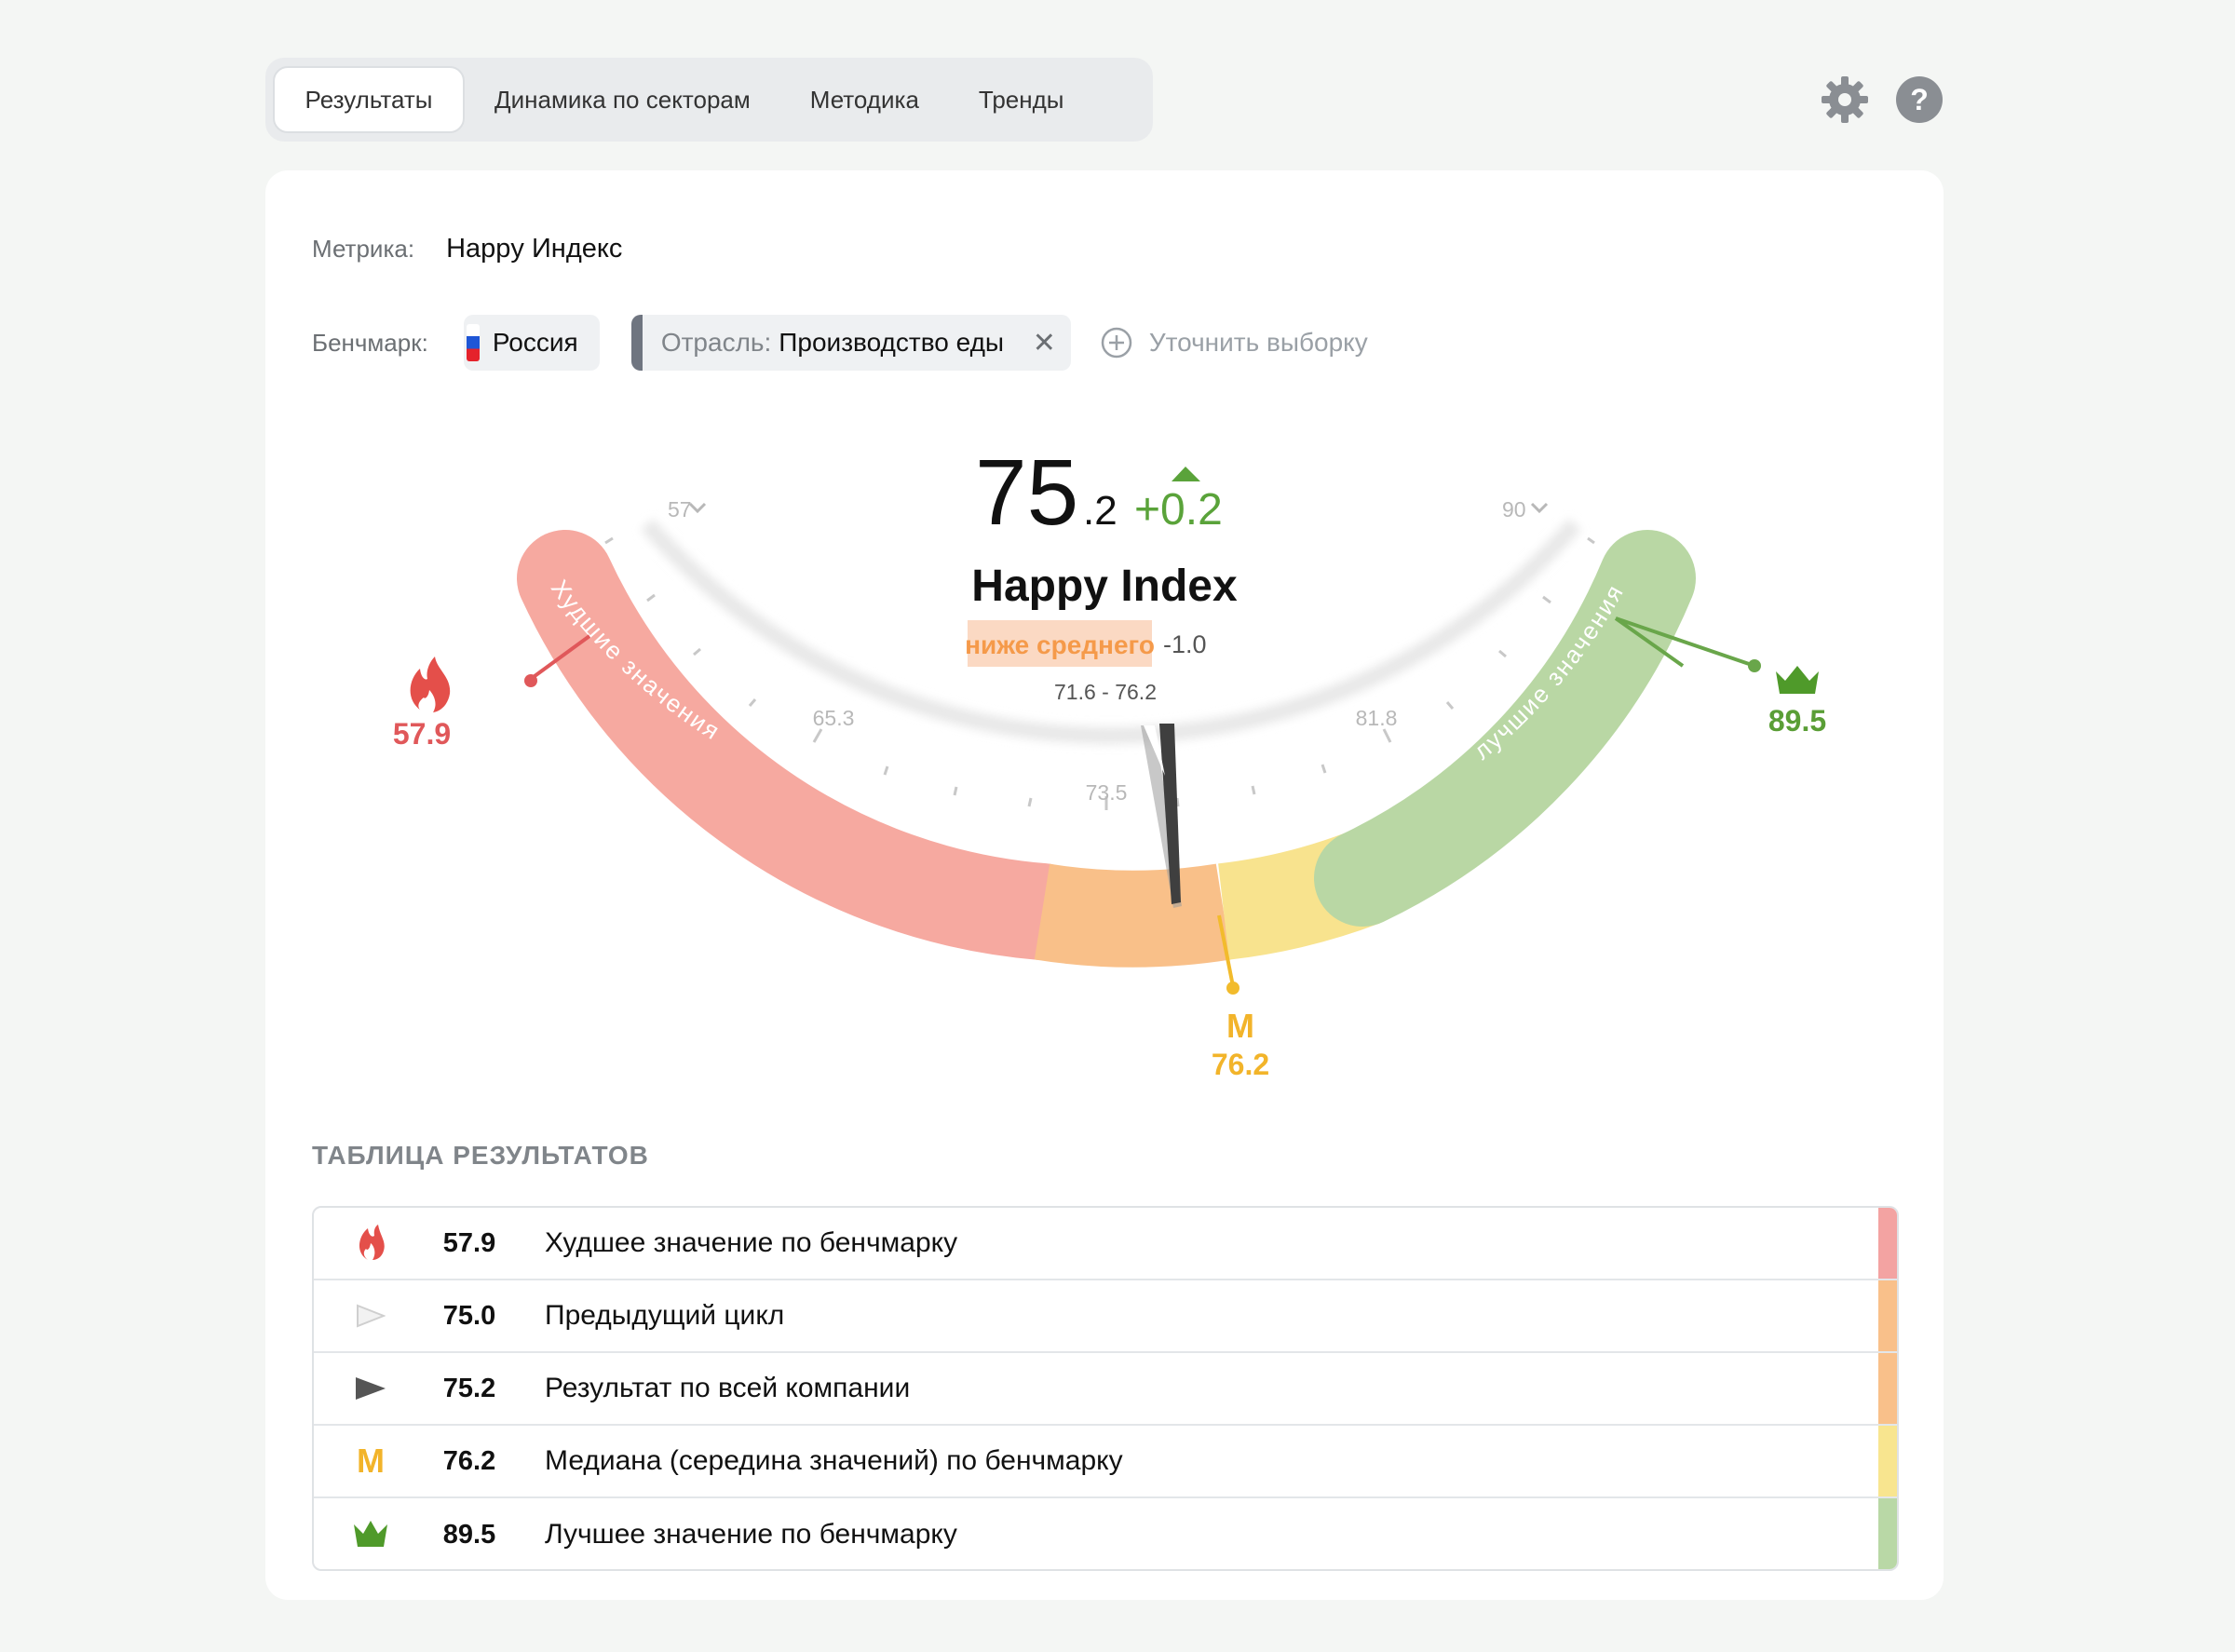 The width and height of the screenshot is (2235, 1652). Describe the element at coordinates (1133, 915) in the screenshot. I see `gauge-band-below` at that location.